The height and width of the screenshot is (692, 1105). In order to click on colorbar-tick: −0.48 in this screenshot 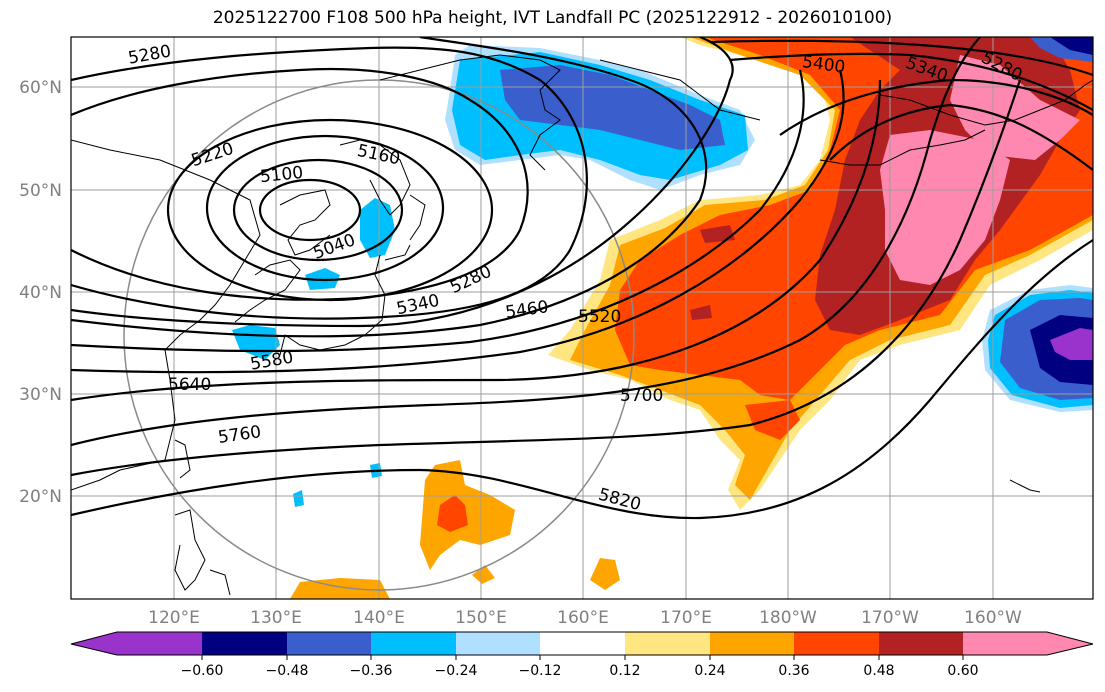, I will do `click(287, 671)`.